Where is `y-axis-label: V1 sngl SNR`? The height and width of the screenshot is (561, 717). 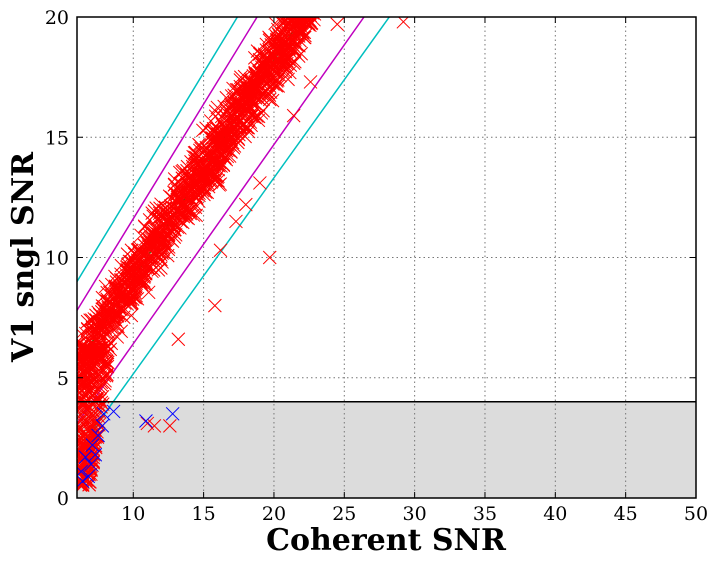
y-axis-label: V1 sngl SNR is located at coordinates (23, 257).